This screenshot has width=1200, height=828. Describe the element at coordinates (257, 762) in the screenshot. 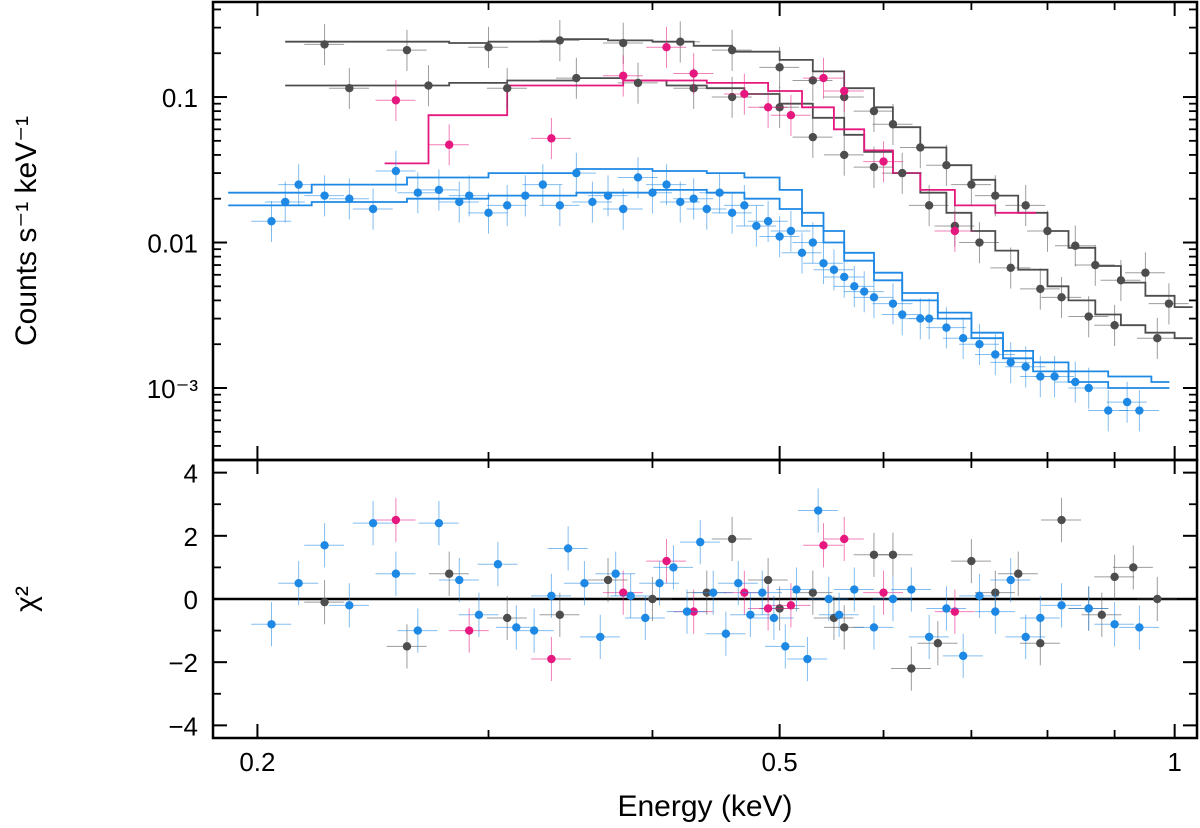

I see `x-tick-label: 0.2` at that location.